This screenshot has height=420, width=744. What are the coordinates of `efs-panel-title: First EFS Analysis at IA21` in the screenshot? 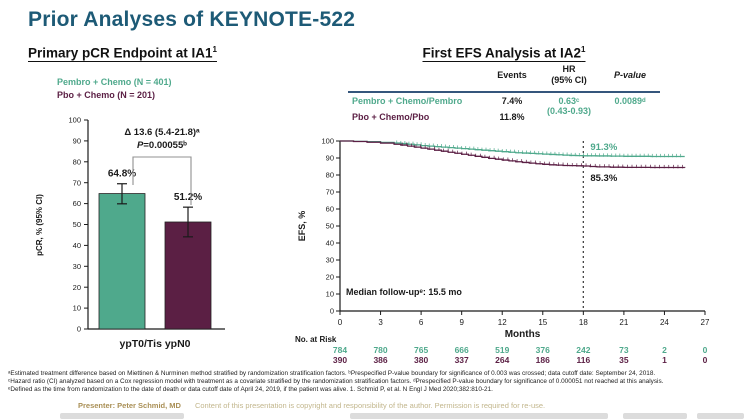 It's located at (503, 53).